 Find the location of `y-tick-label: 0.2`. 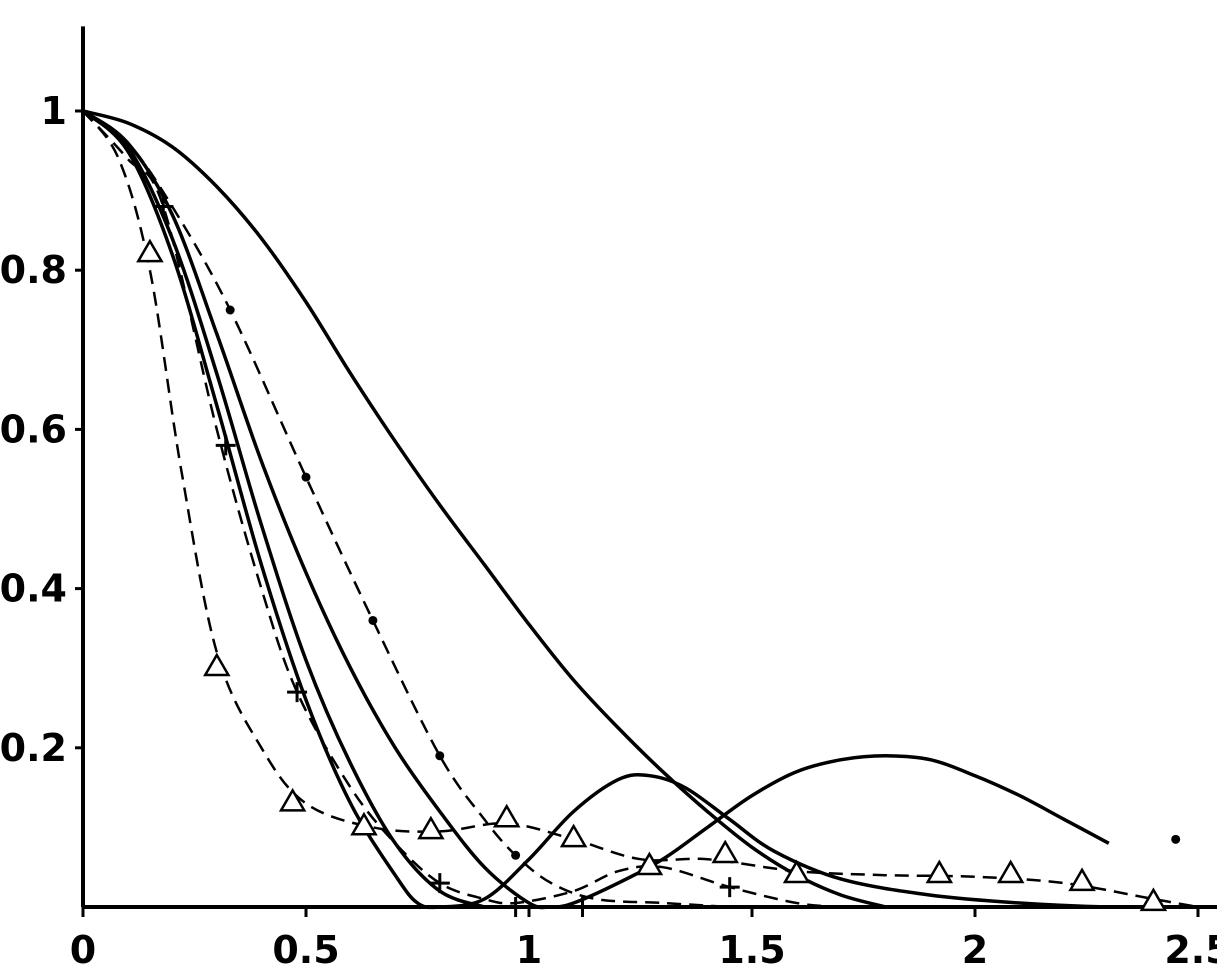

y-tick-label: 0.2 is located at coordinates (33, 748).